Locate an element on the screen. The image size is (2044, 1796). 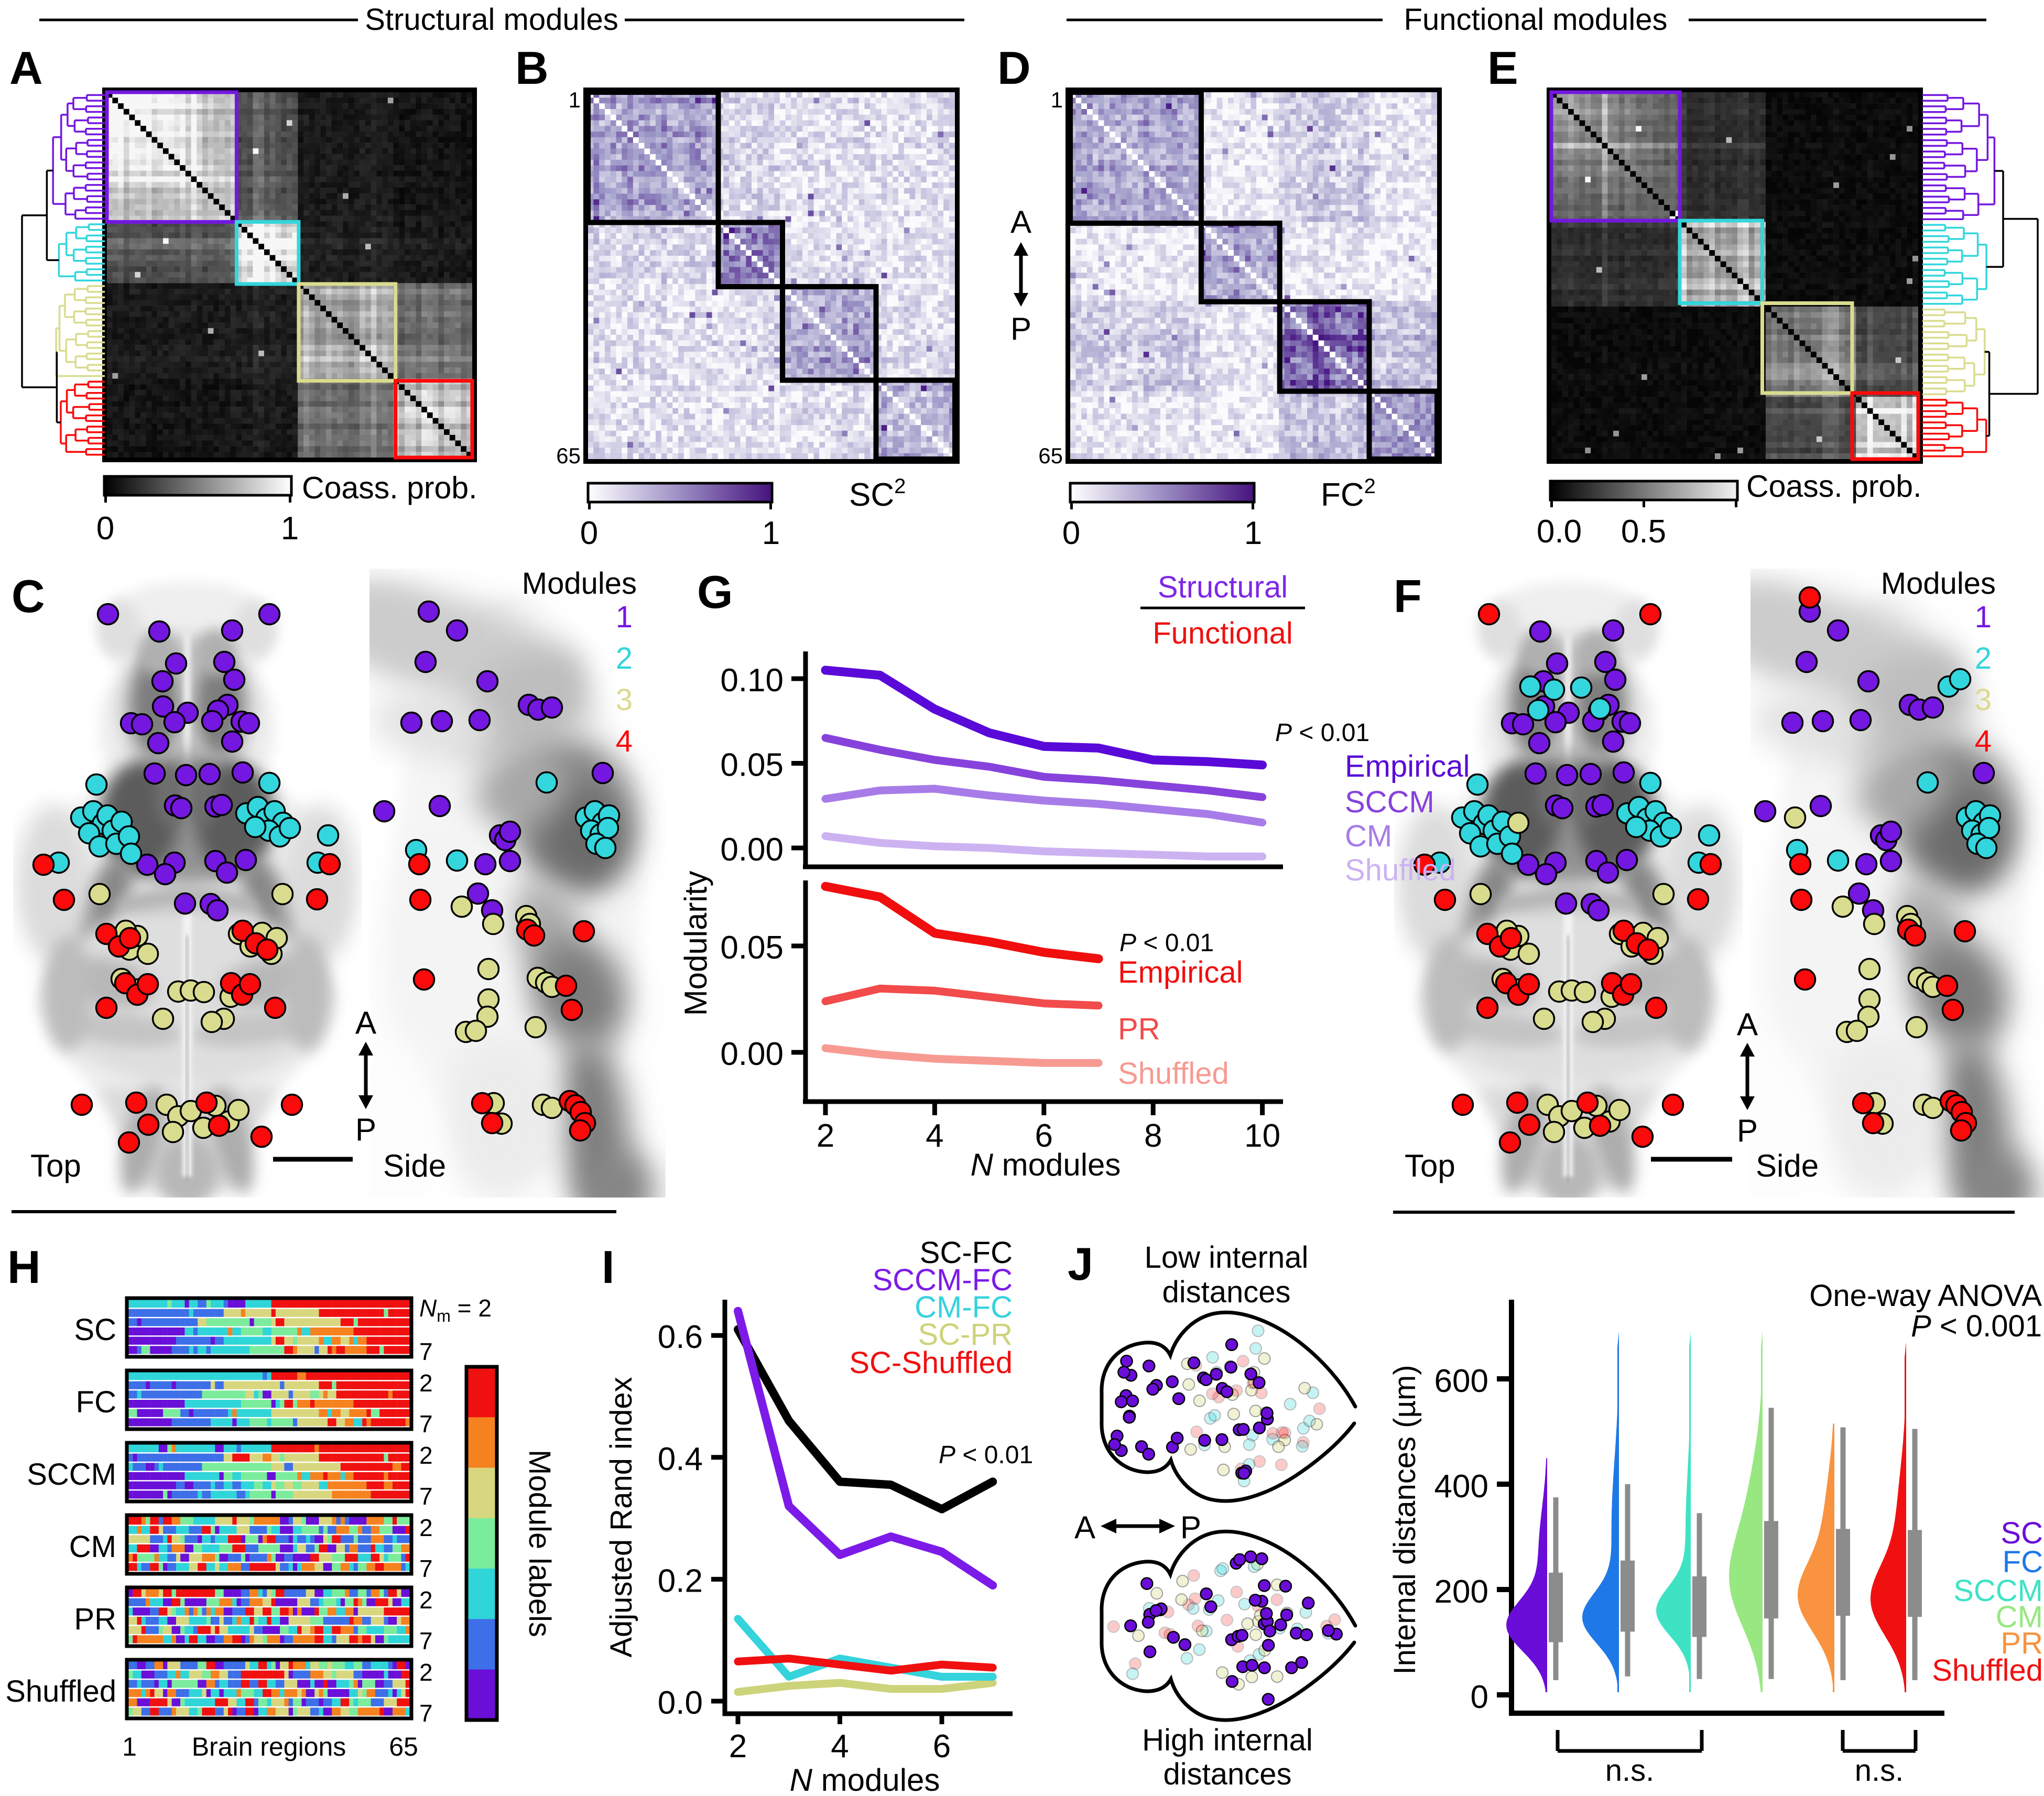
svg-text: SC-FC is located at coordinates (966, 1253).